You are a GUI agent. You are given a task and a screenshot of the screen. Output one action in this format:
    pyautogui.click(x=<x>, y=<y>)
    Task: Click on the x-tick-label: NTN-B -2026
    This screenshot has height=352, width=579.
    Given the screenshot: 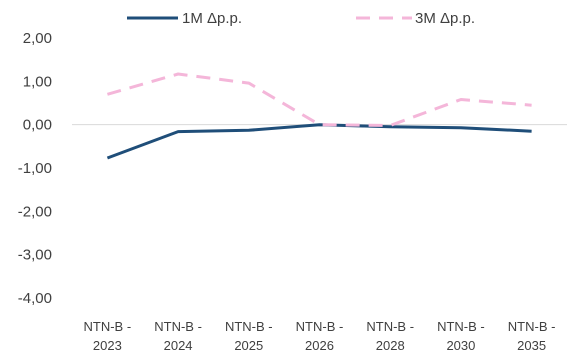 What is the action you would take?
    pyautogui.click(x=320, y=335)
    